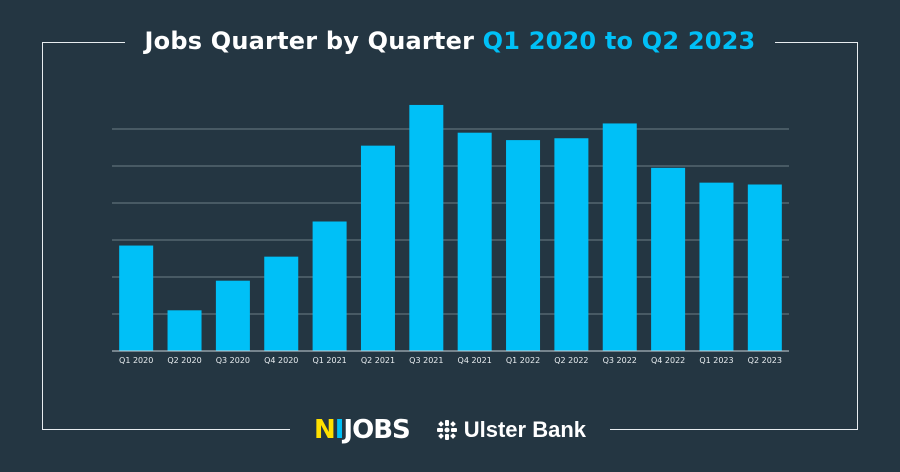 The image size is (900, 472). What do you see at coordinates (184, 360) in the screenshot?
I see `x-tick-label: Q2 2020` at bounding box center [184, 360].